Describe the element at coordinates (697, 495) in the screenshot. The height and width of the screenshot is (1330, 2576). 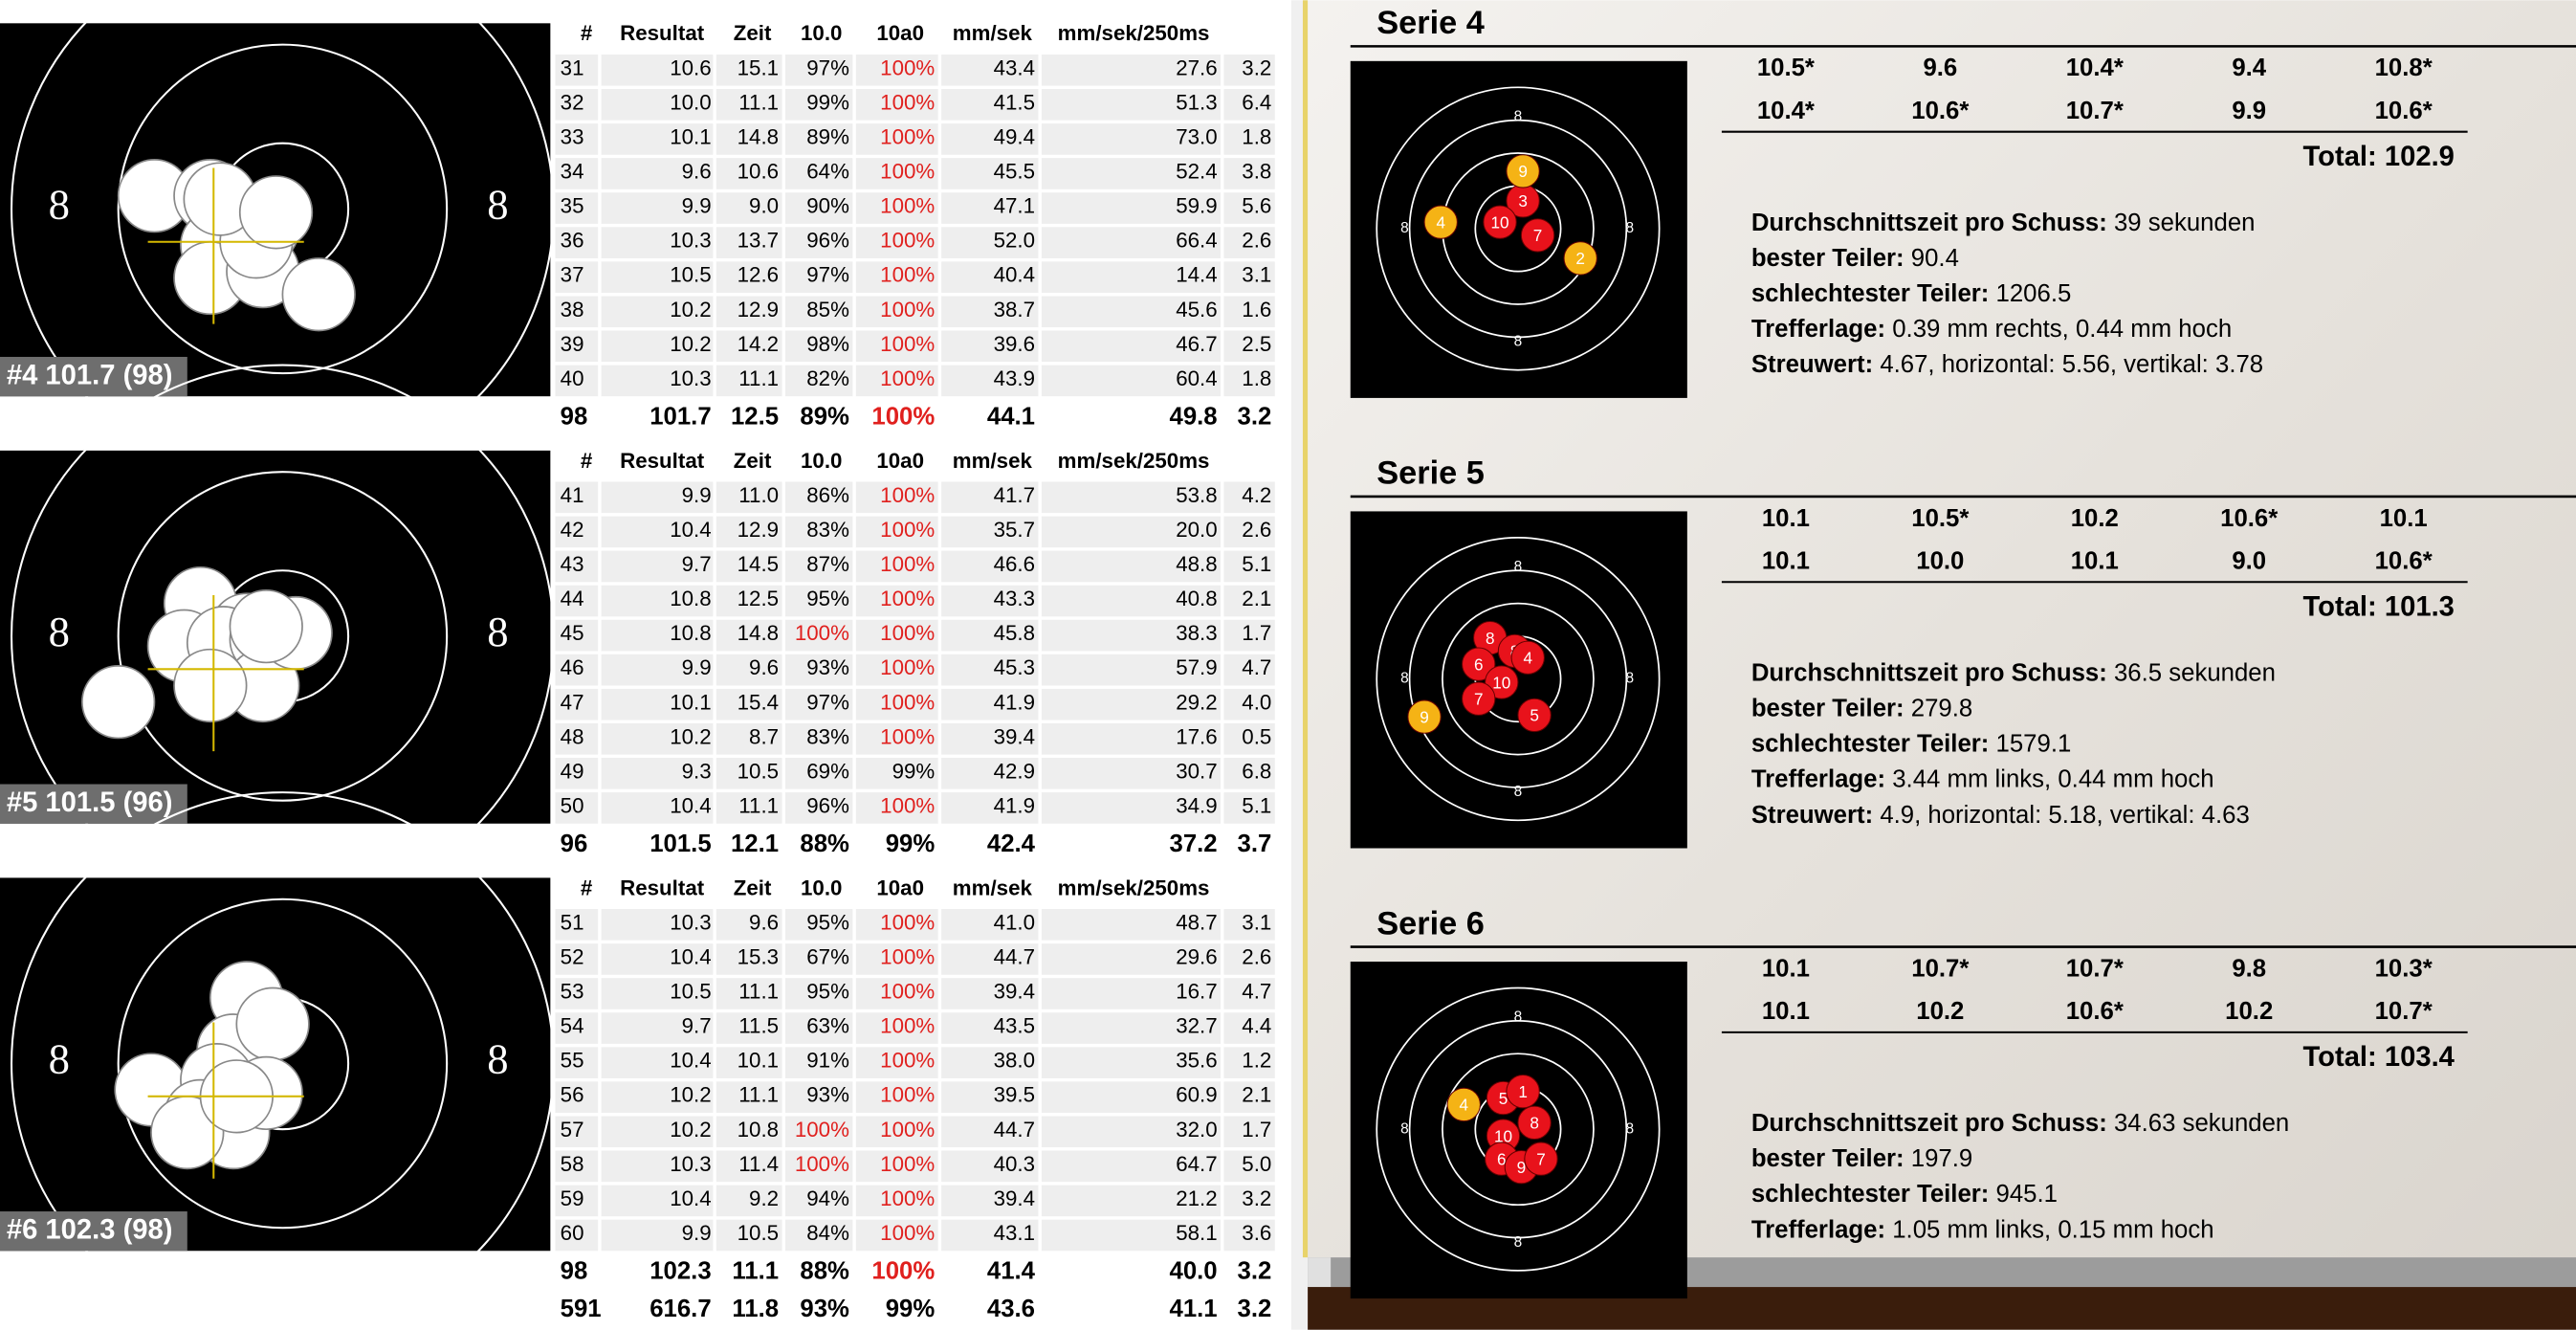
I see `table-cell: 9.9` at that location.